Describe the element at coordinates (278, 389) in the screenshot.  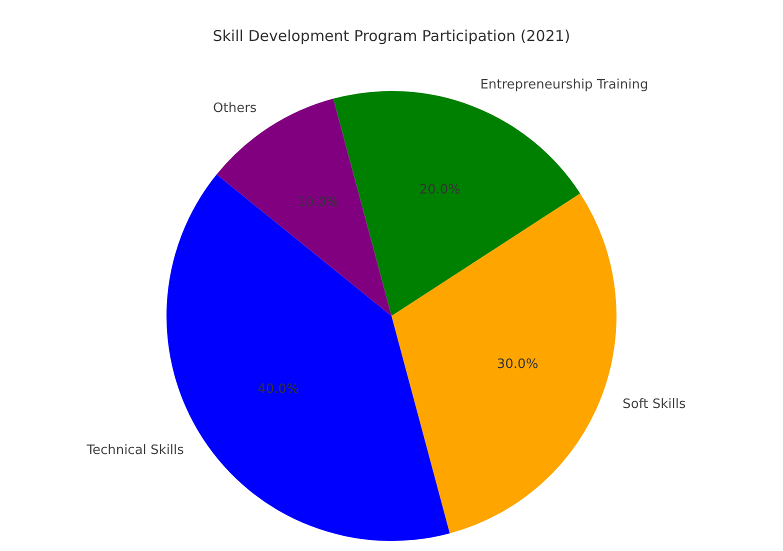
I see `data-label: 40.0%` at that location.